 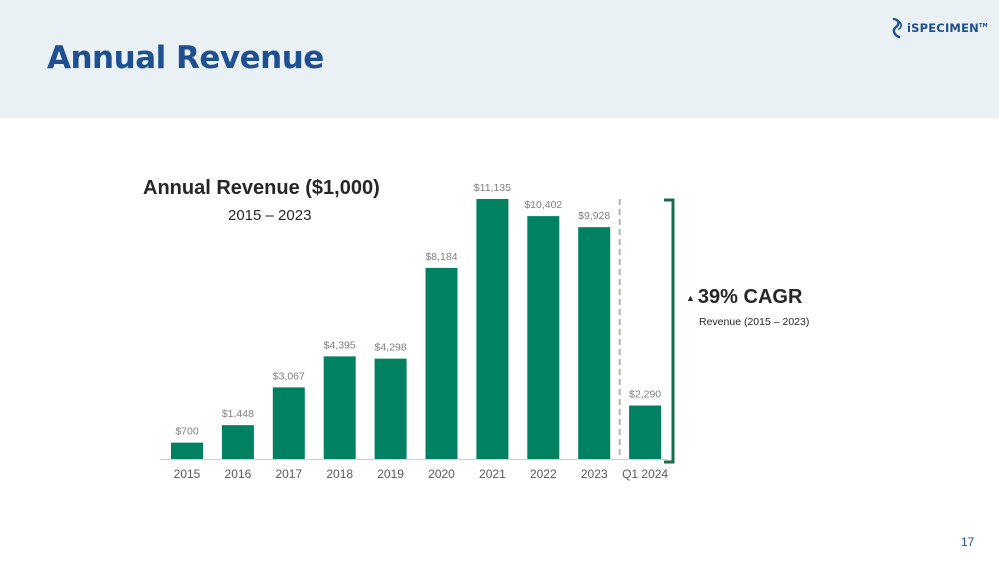 What do you see at coordinates (185, 58) in the screenshot?
I see `page-title: Annual Revenue` at bounding box center [185, 58].